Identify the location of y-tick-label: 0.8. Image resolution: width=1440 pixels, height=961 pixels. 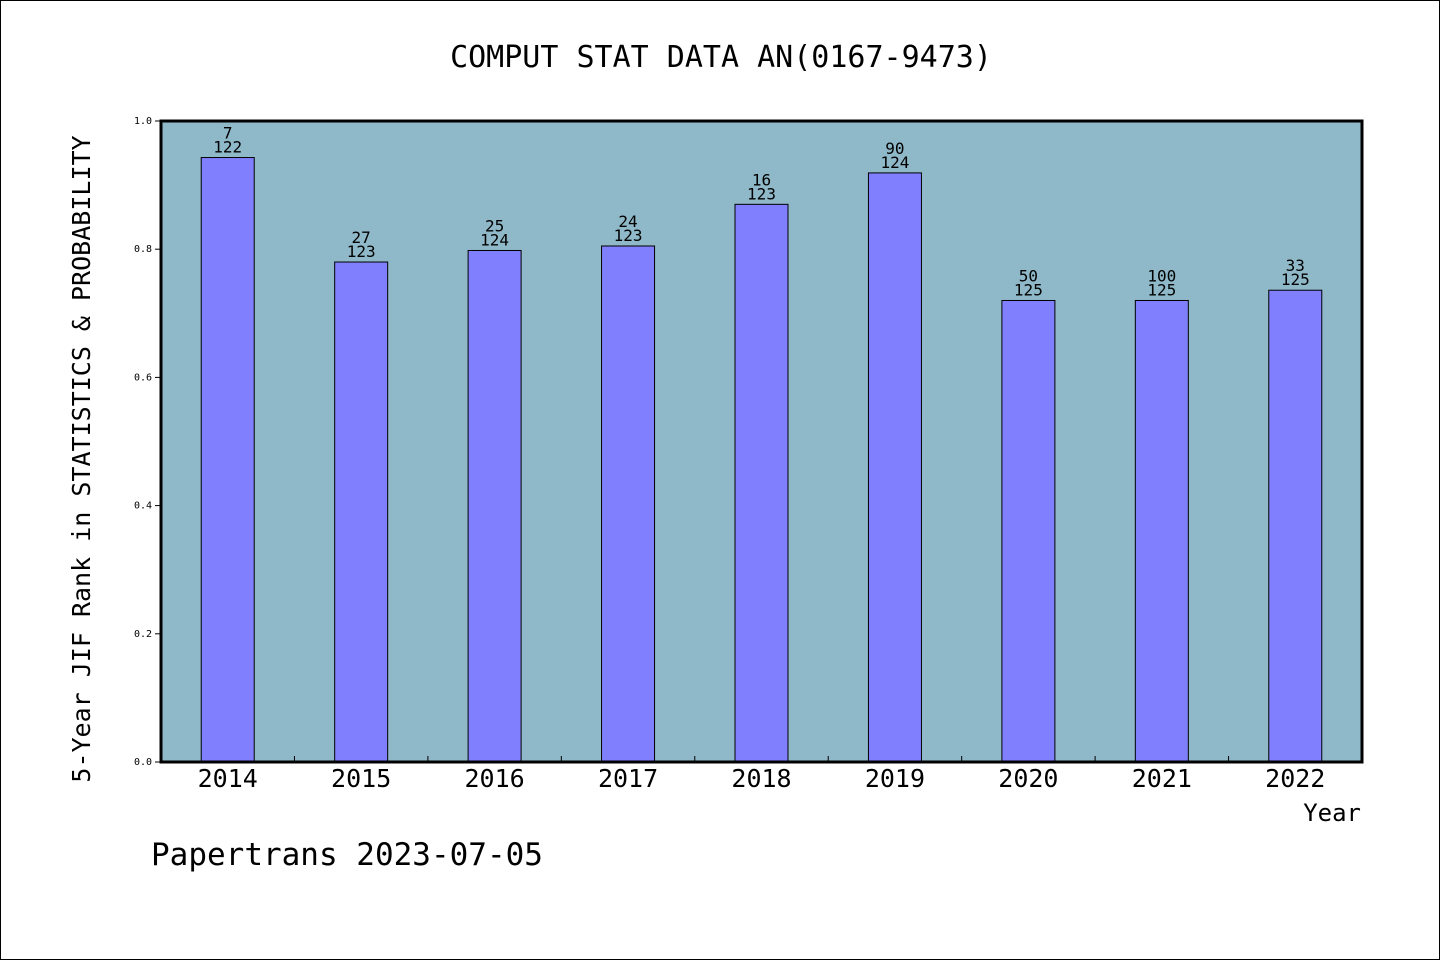
(143, 249).